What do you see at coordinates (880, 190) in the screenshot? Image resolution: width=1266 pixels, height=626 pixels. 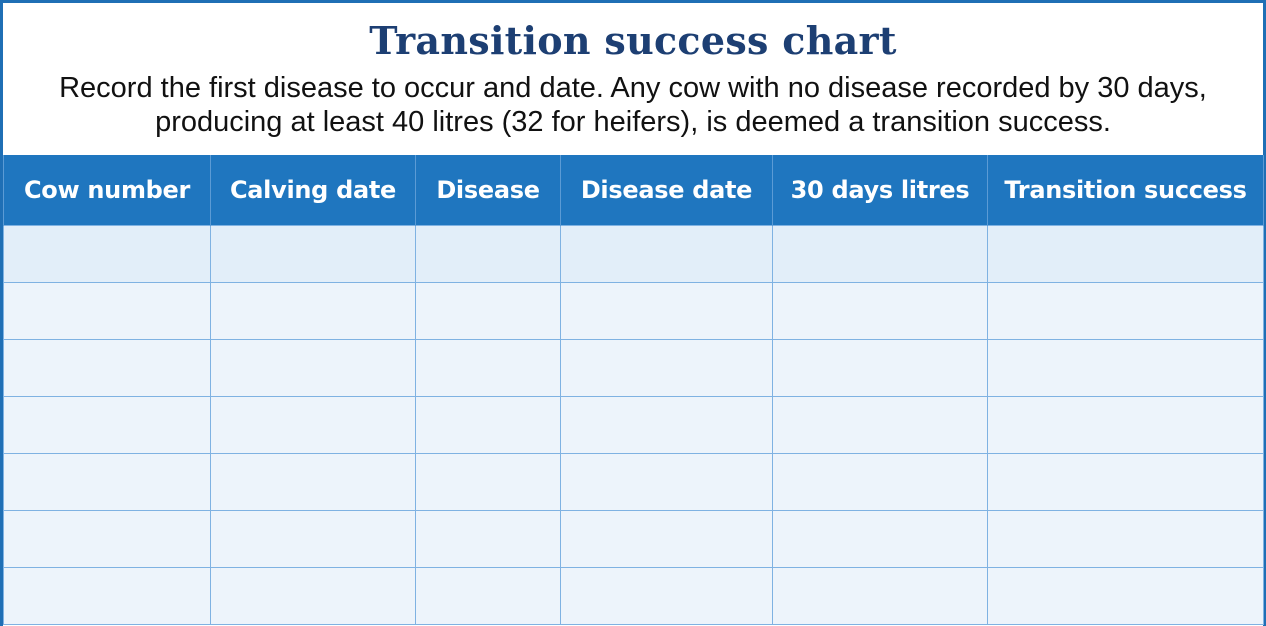 I see `column-header-30-days-litres: 30 days litres` at bounding box center [880, 190].